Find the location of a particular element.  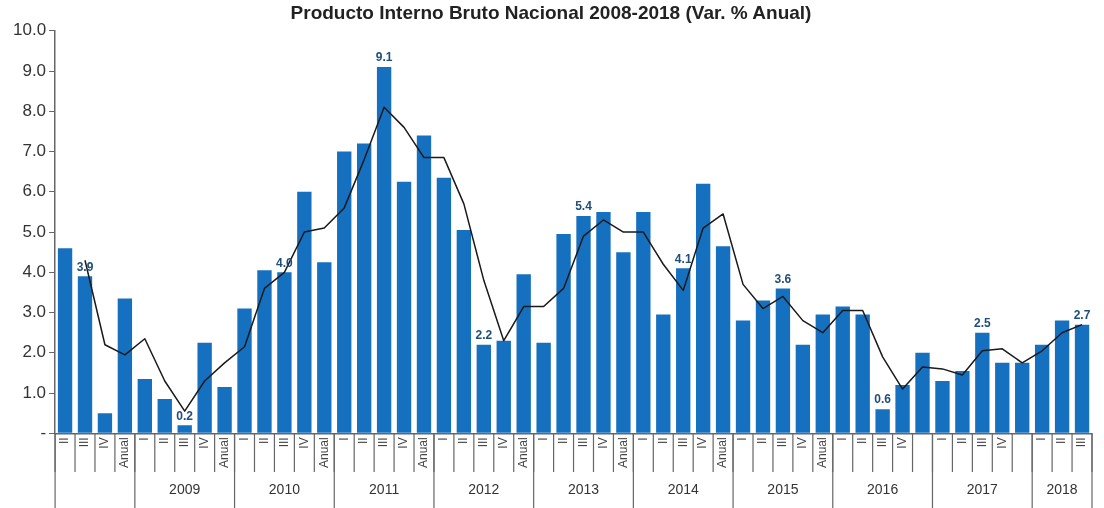

text: 2016 is located at coordinates (883, 488).